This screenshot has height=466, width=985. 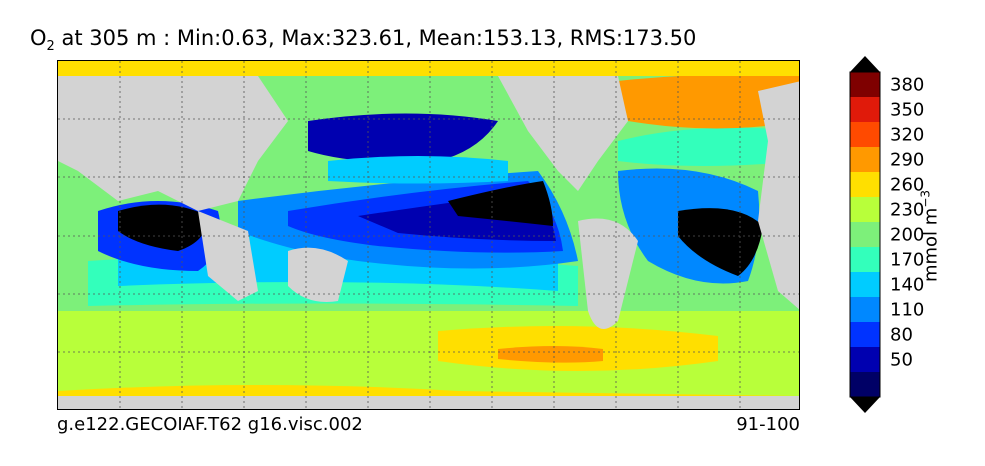 I want to click on colorbar-tick-290: 290, so click(x=907, y=160).